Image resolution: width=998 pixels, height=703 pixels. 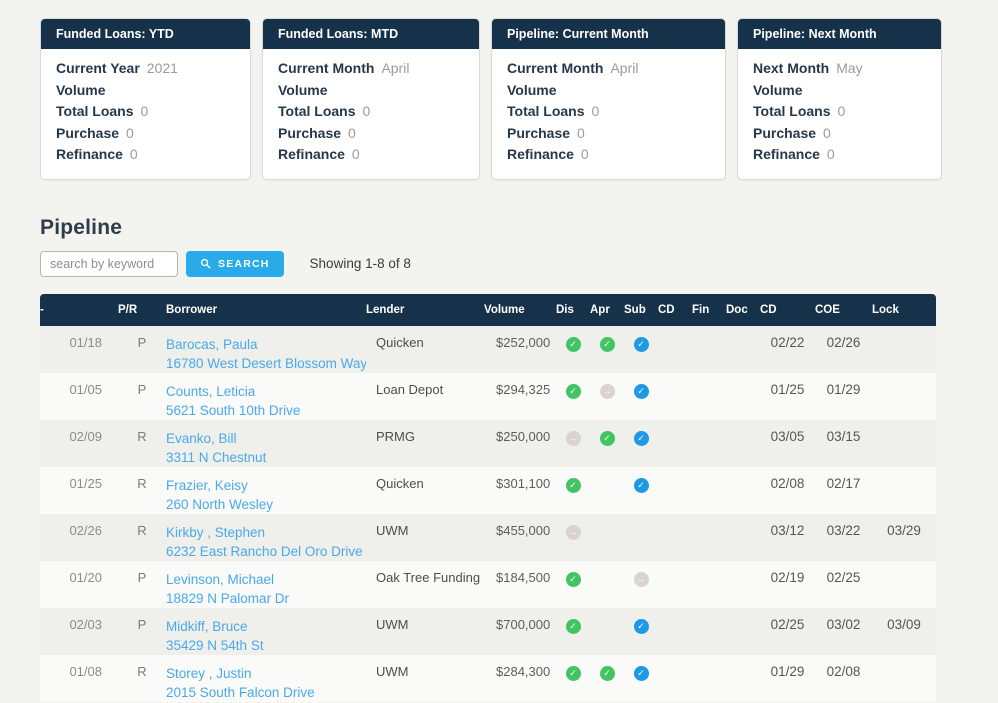 I want to click on search-input, so click(x=109, y=263).